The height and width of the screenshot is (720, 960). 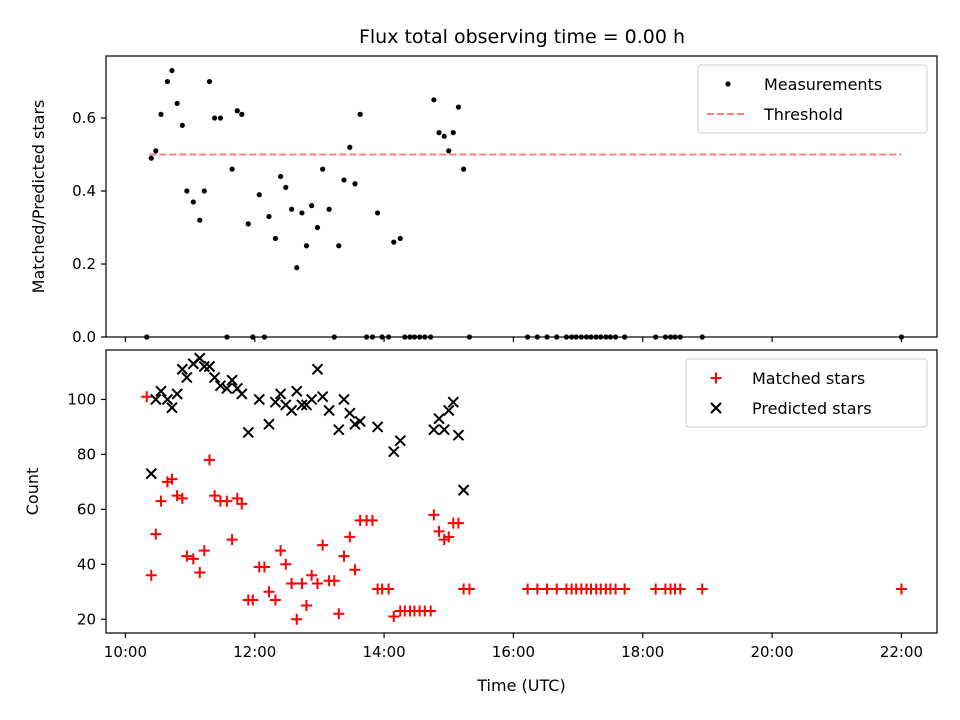 What do you see at coordinates (84, 264) in the screenshot?
I see `y-tick-label: 0.2` at bounding box center [84, 264].